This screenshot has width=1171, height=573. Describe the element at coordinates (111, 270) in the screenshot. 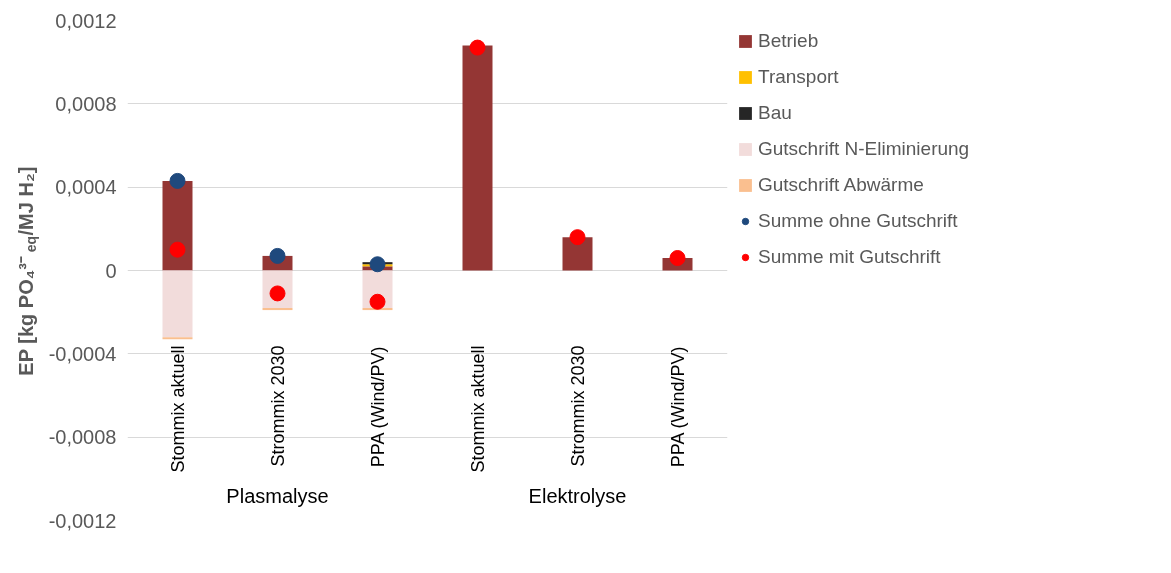

I see `y-tick-label: 0` at that location.